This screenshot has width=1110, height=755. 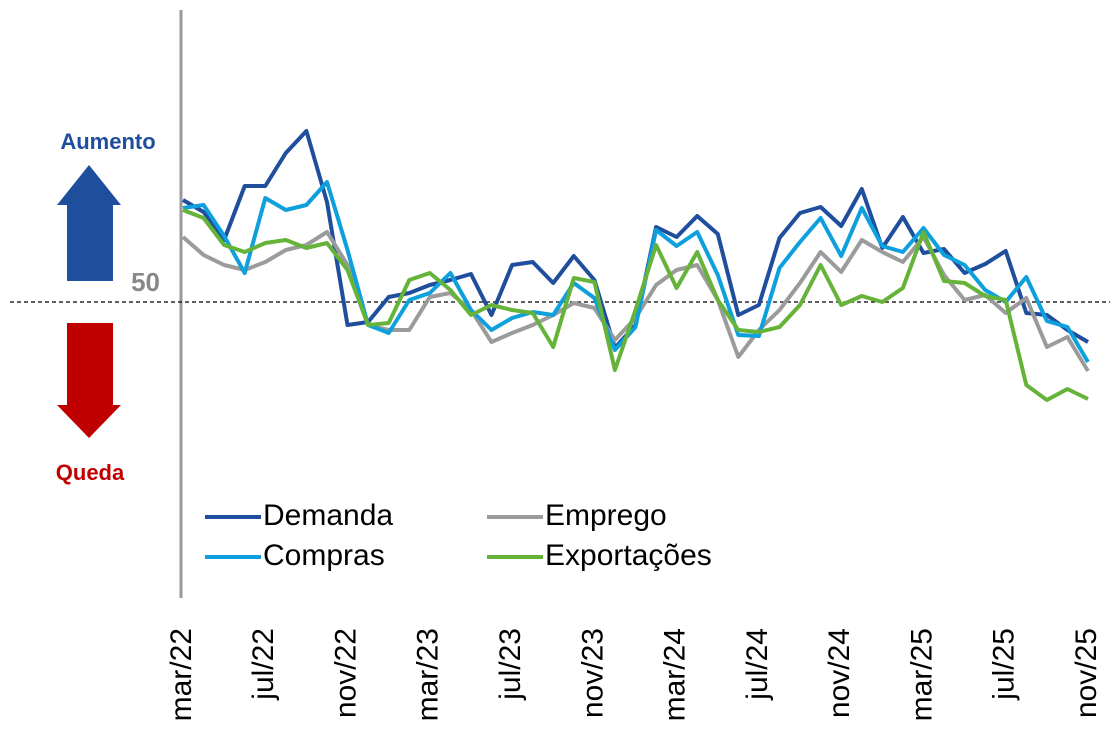 What do you see at coordinates (921, 674) in the screenshot?
I see `x-tick-label: mar/25` at bounding box center [921, 674].